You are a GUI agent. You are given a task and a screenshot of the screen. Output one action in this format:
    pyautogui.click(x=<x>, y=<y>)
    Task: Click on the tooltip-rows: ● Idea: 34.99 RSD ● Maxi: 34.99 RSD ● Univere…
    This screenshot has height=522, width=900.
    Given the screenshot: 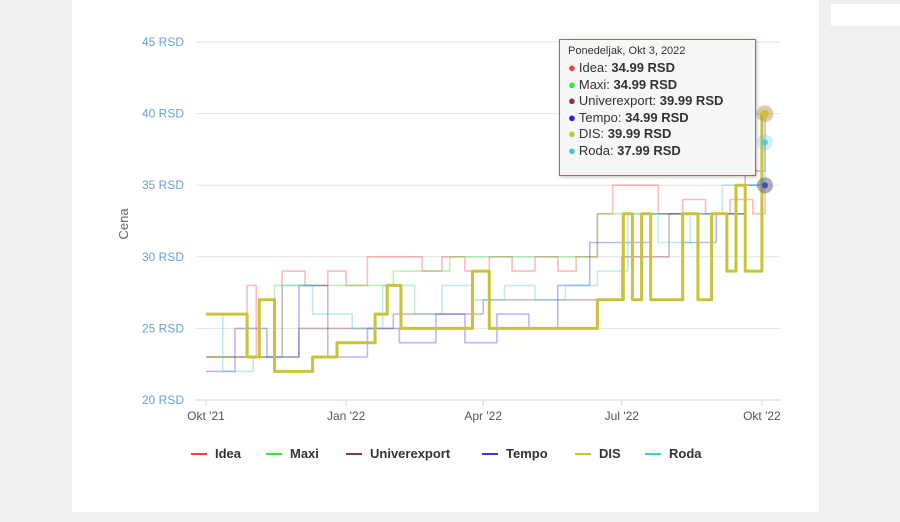 What is the action you would take?
    pyautogui.click(x=657, y=110)
    